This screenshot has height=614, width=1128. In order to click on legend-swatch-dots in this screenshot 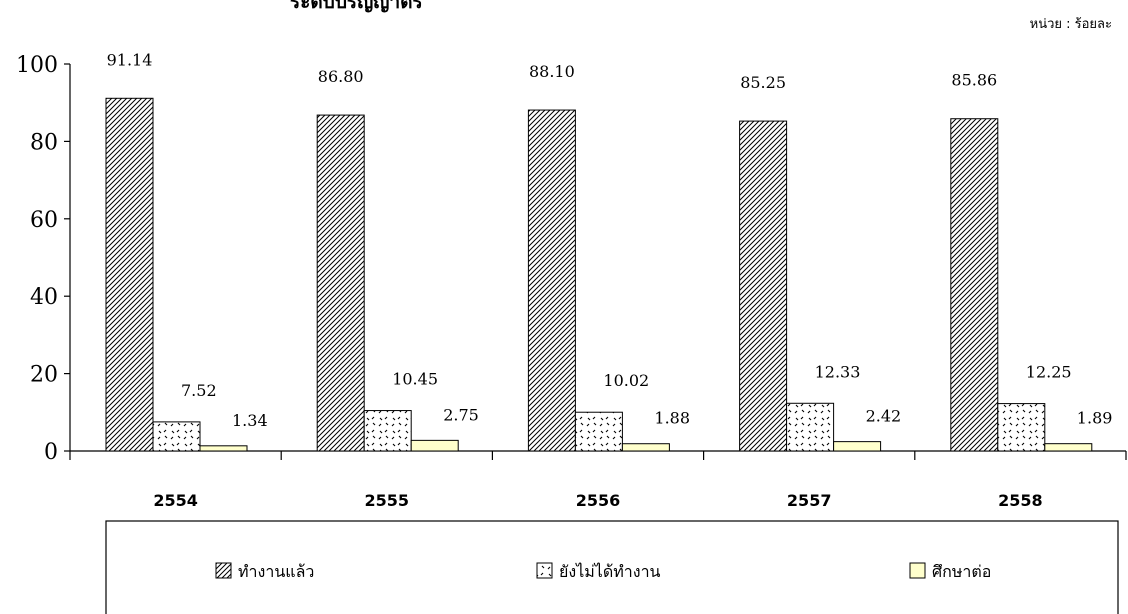, I will do `click(544, 570)`.